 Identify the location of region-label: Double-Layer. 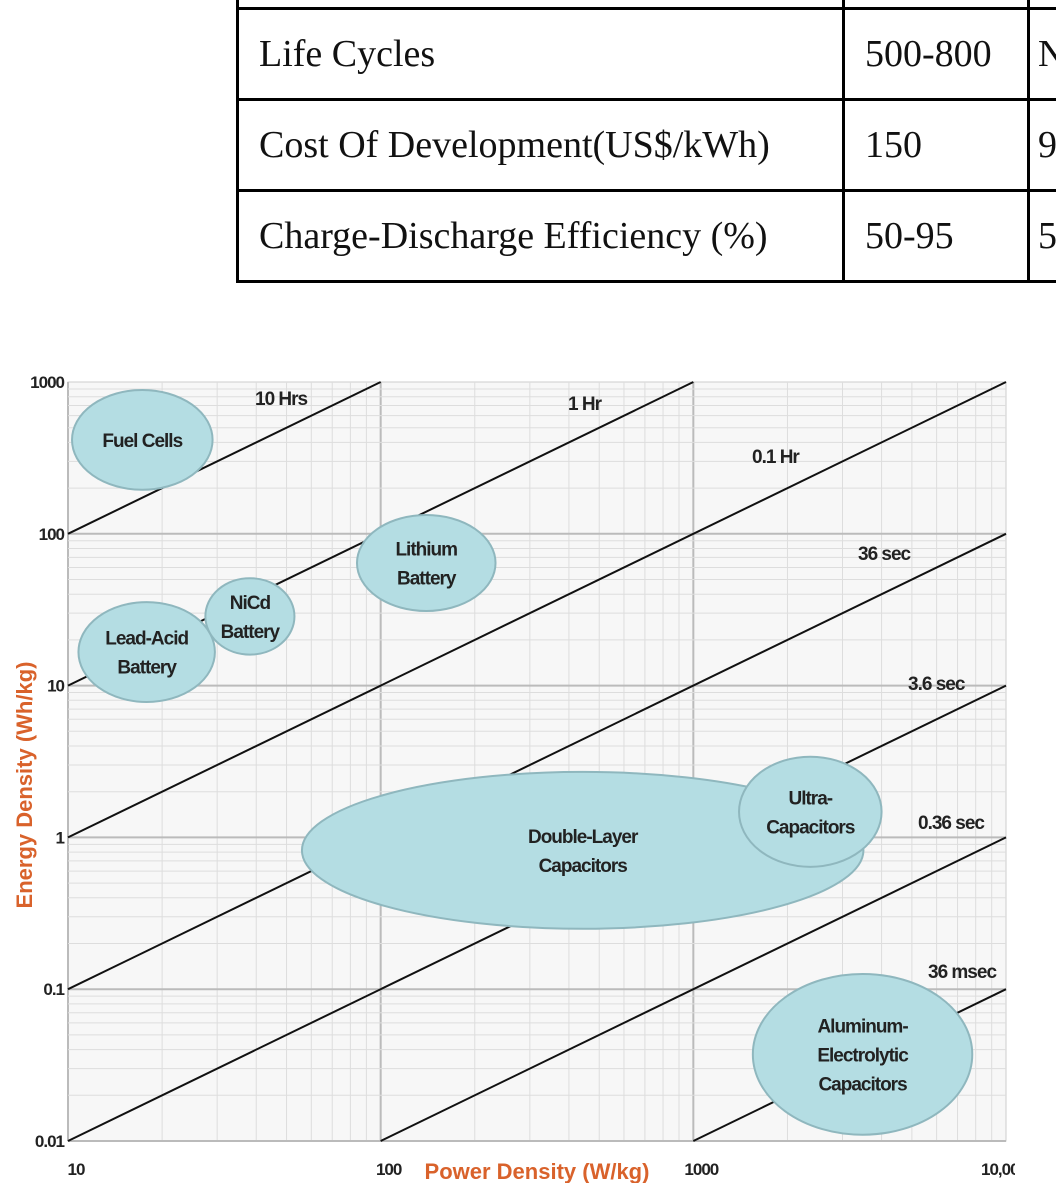
(583, 837).